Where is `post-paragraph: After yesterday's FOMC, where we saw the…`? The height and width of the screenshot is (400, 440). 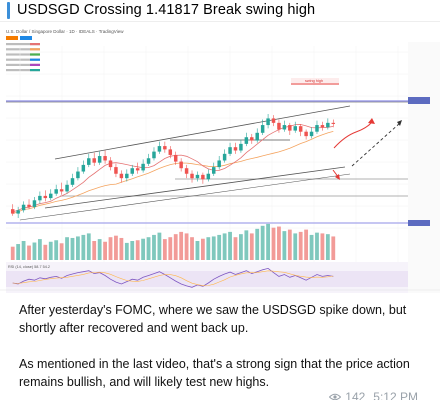
post-paragraph: After yesterday's FOMC, where we saw the… is located at coordinates (213, 319).